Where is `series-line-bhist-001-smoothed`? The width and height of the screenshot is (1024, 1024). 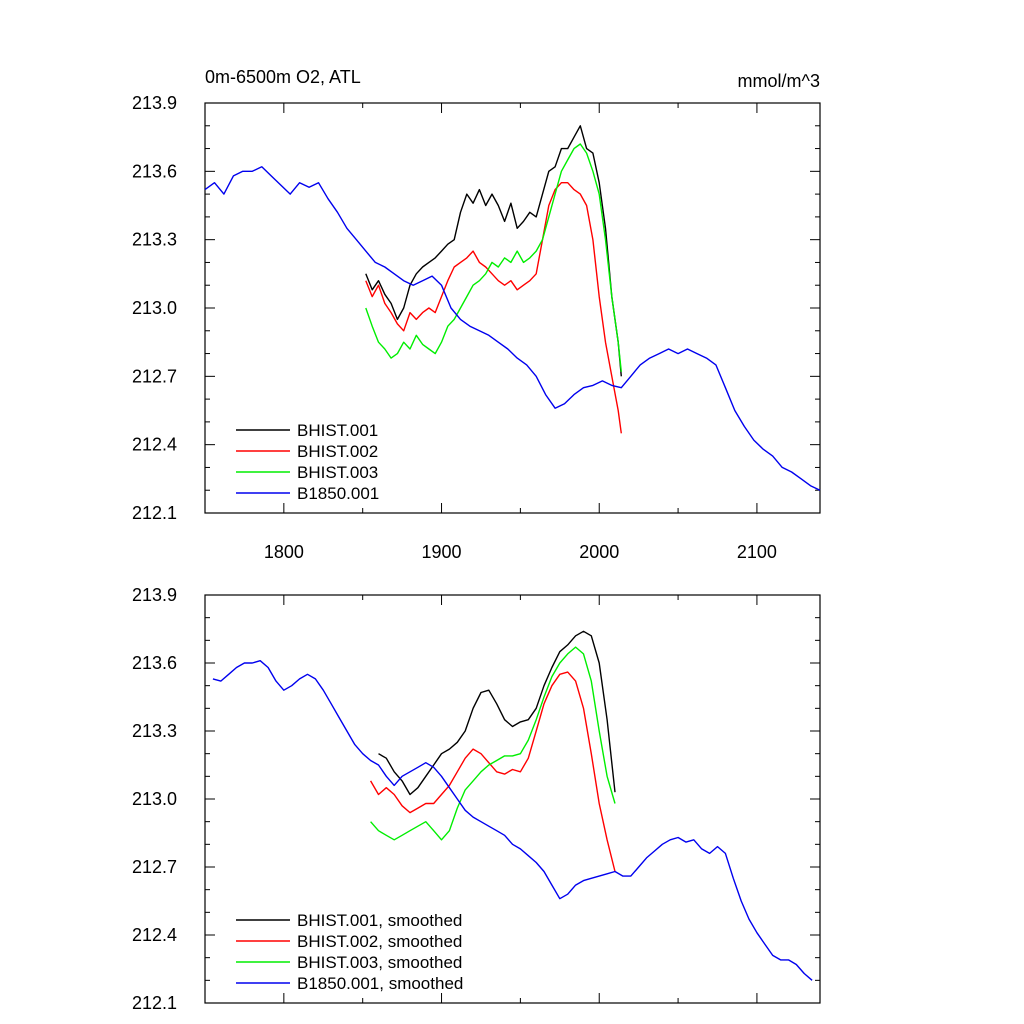
series-line-bhist-001-smoothed is located at coordinates (497, 713).